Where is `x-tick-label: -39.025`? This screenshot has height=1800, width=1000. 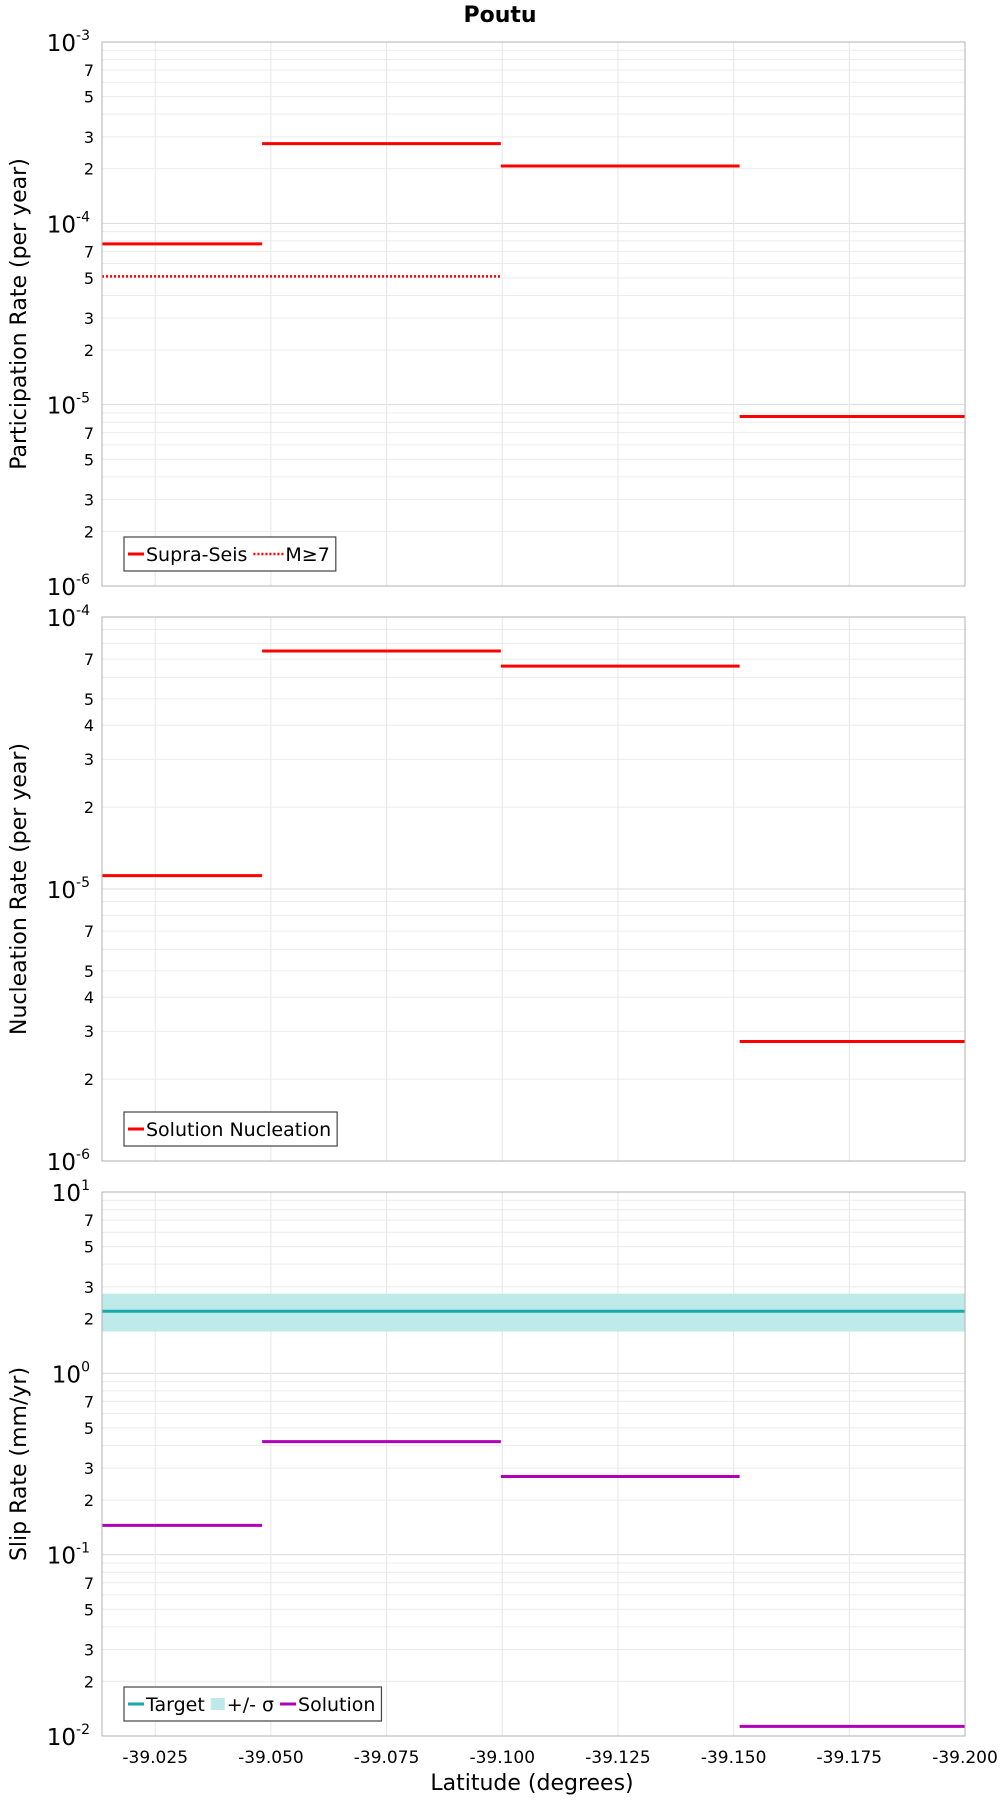 x-tick-label: -39.025 is located at coordinates (155, 1758).